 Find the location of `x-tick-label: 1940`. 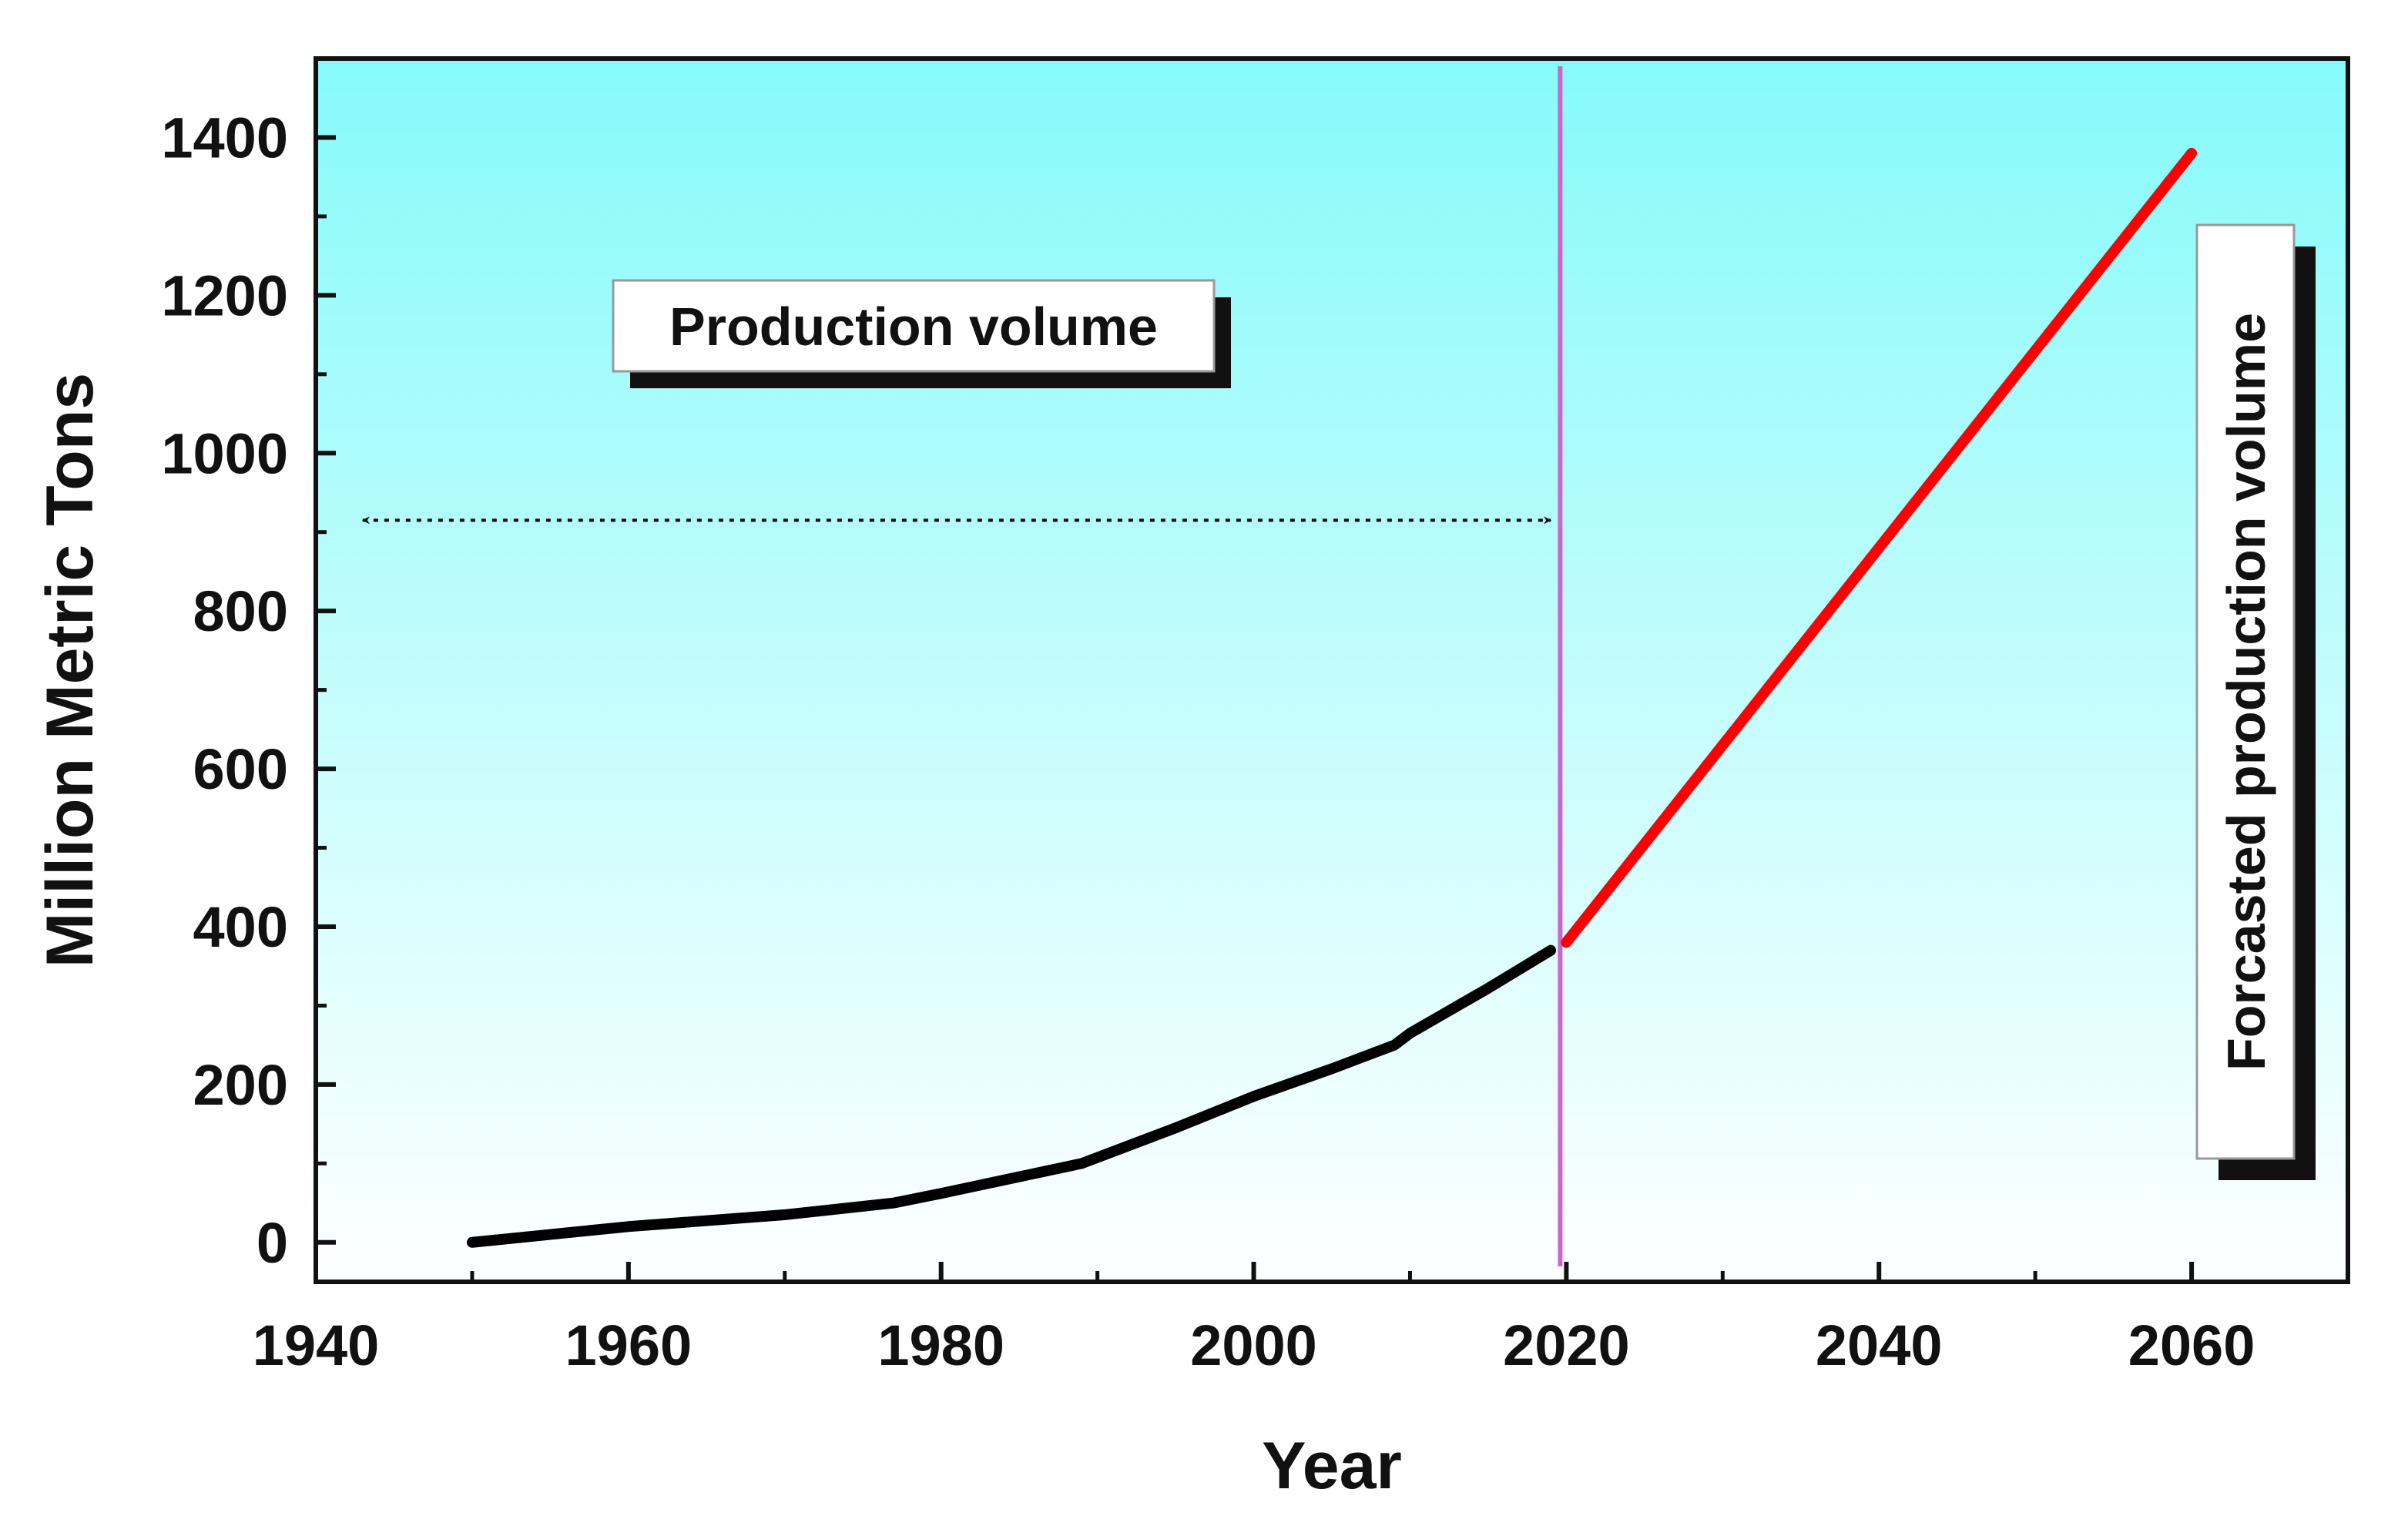

x-tick-label: 1940 is located at coordinates (316, 1345).